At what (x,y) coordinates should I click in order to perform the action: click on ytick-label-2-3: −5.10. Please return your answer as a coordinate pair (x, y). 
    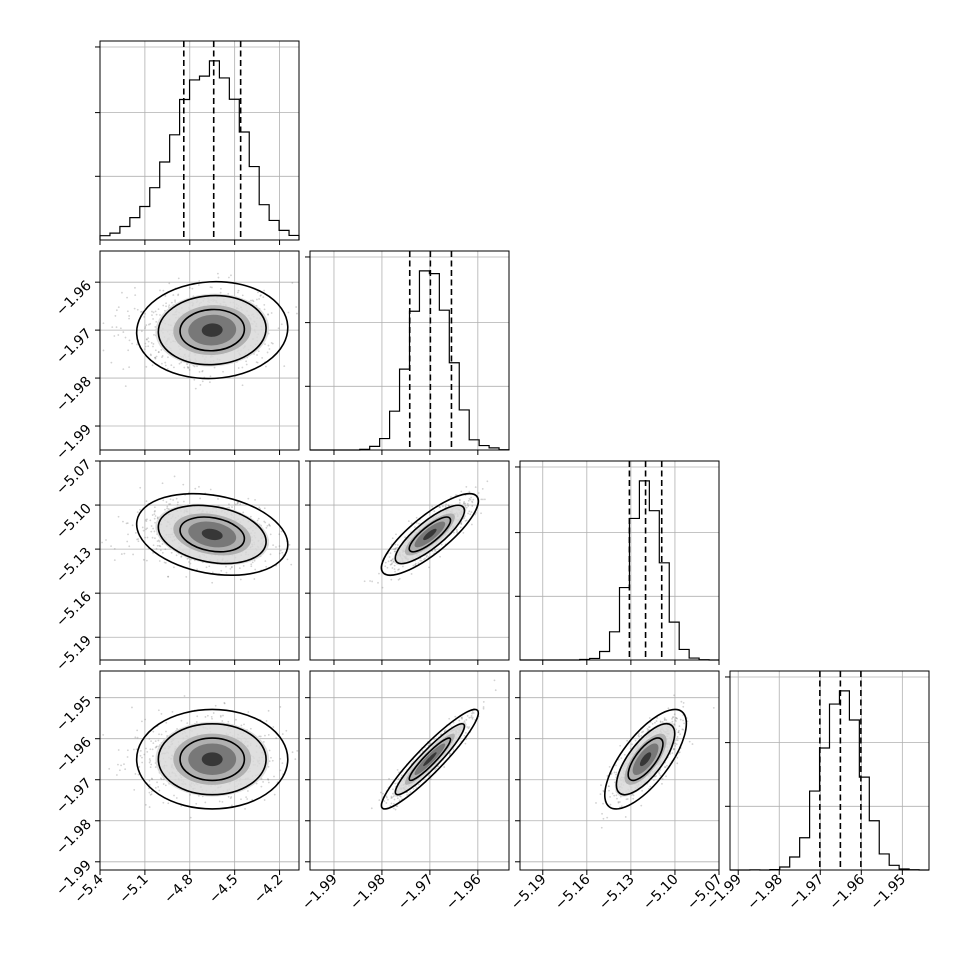
    Looking at the image, I should click on (74, 522).